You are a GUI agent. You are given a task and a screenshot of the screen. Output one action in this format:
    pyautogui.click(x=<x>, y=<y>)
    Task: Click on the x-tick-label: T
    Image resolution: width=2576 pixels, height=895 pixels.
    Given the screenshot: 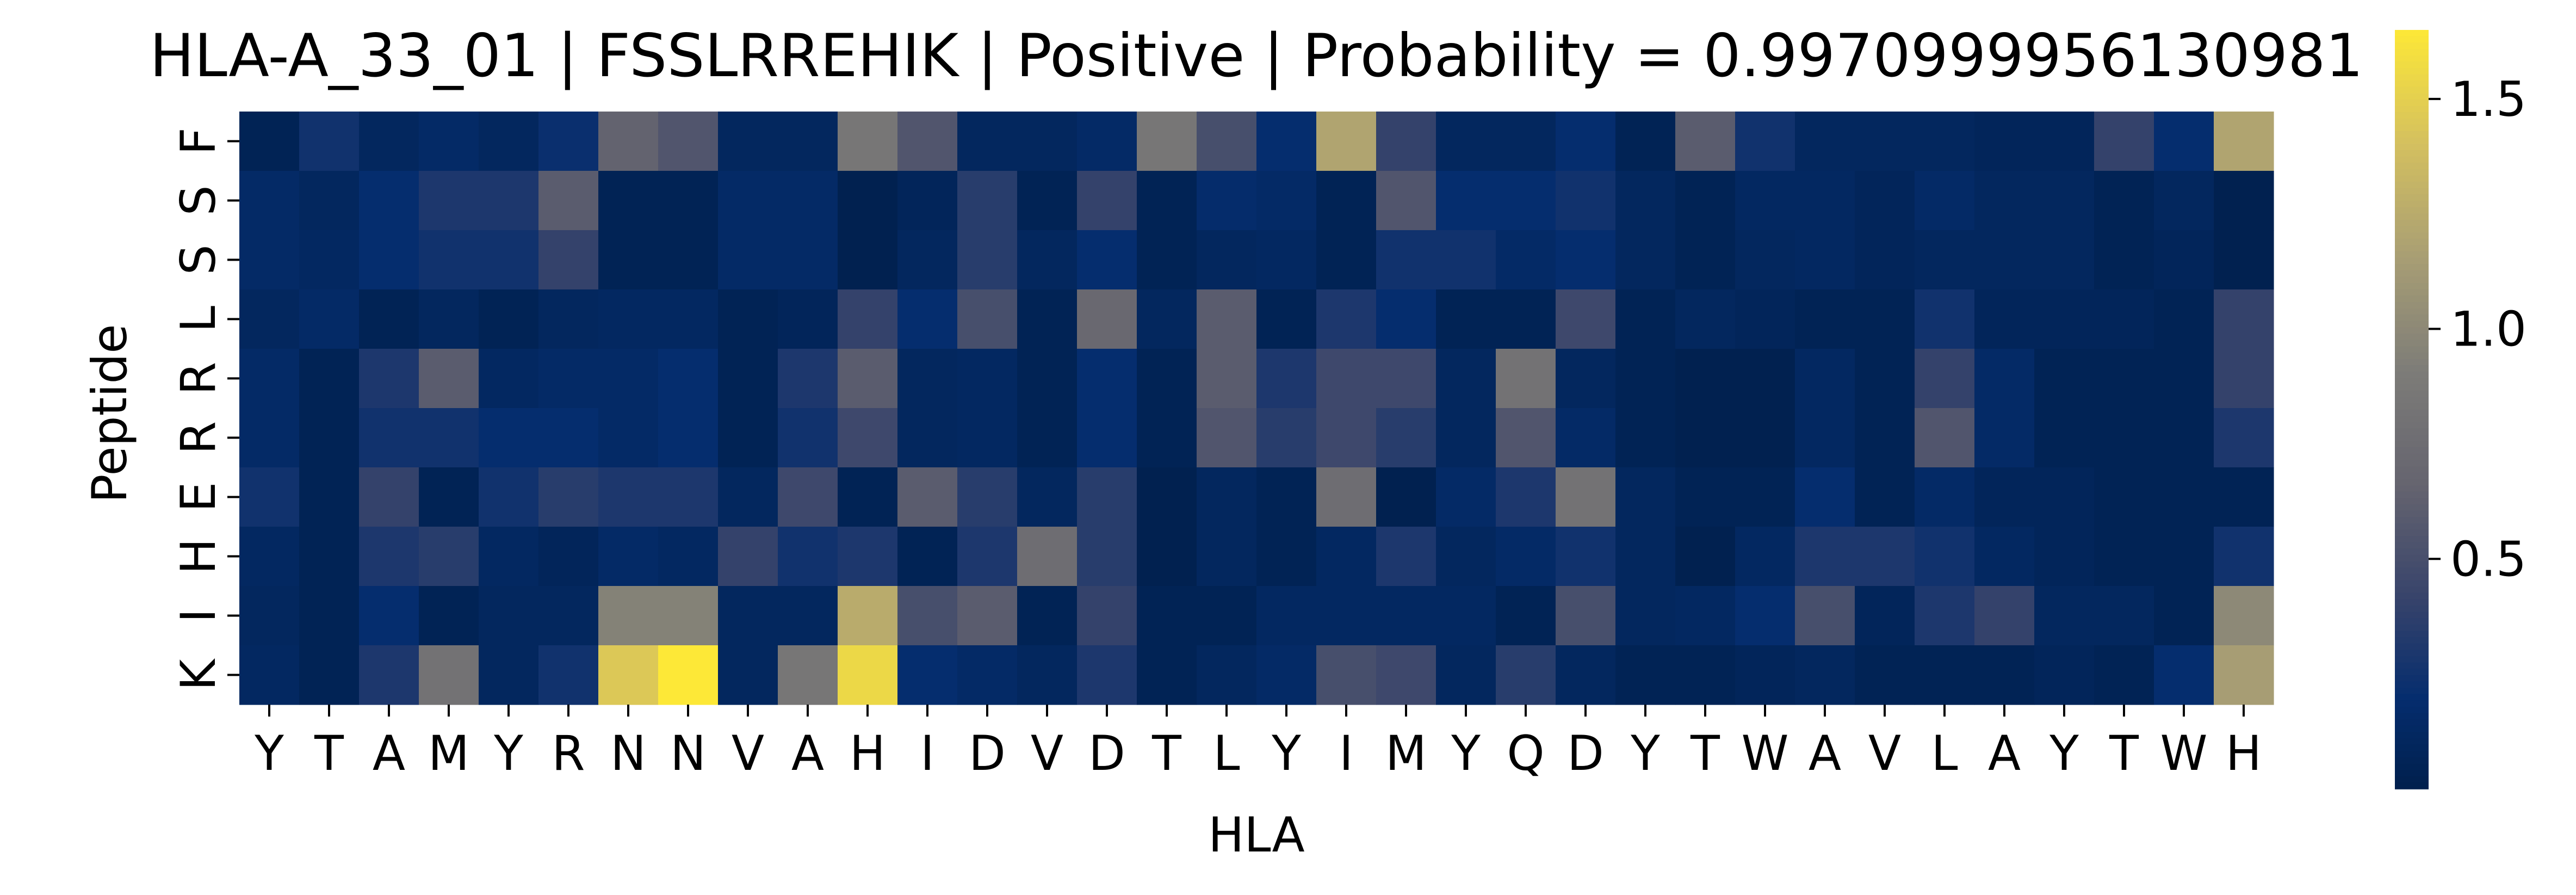 What is the action you would take?
    pyautogui.click(x=1166, y=753)
    